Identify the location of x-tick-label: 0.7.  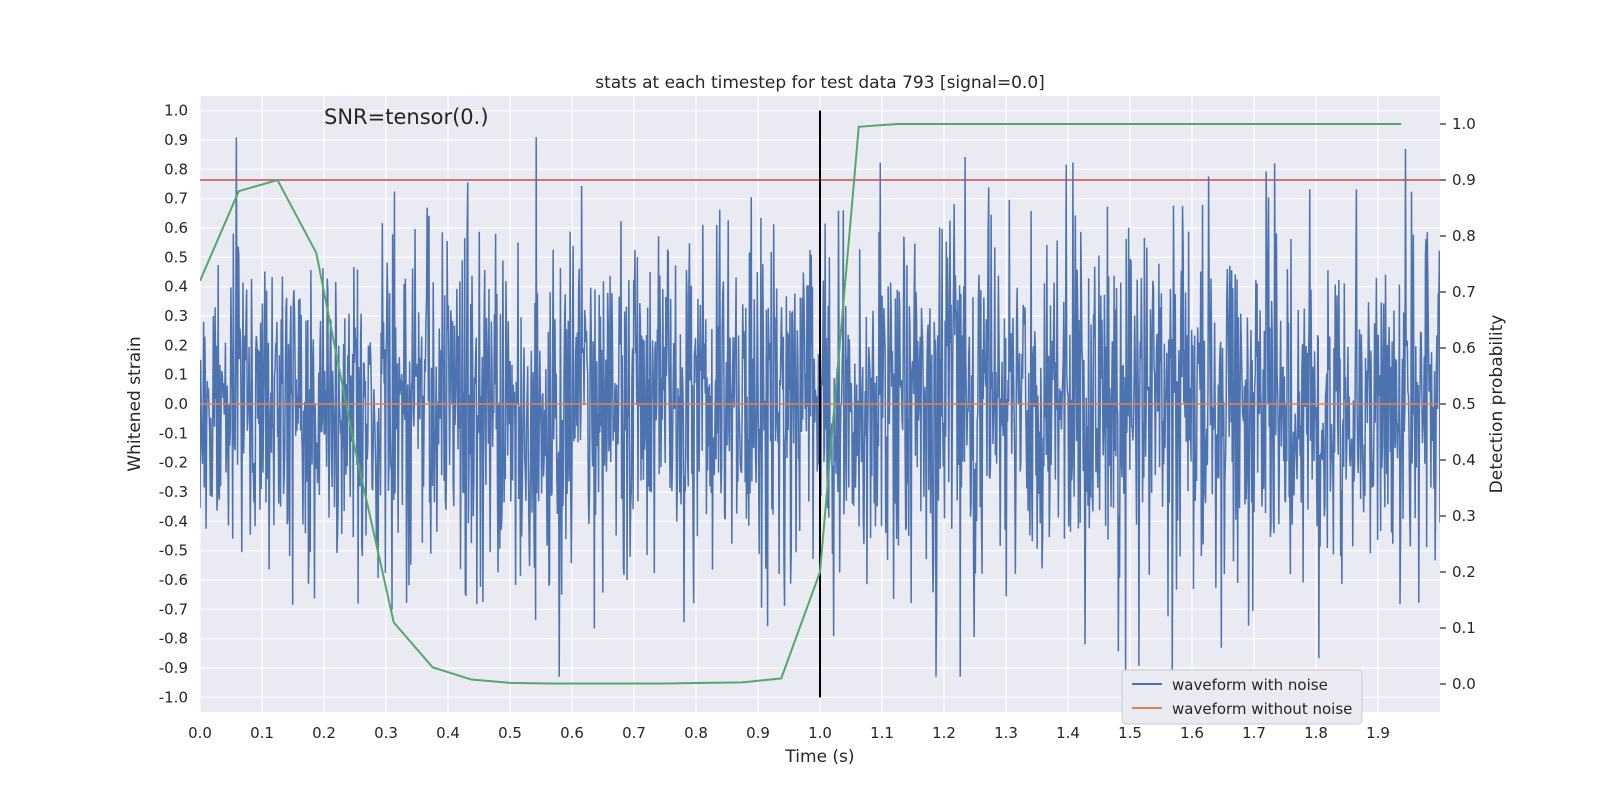
(634, 733).